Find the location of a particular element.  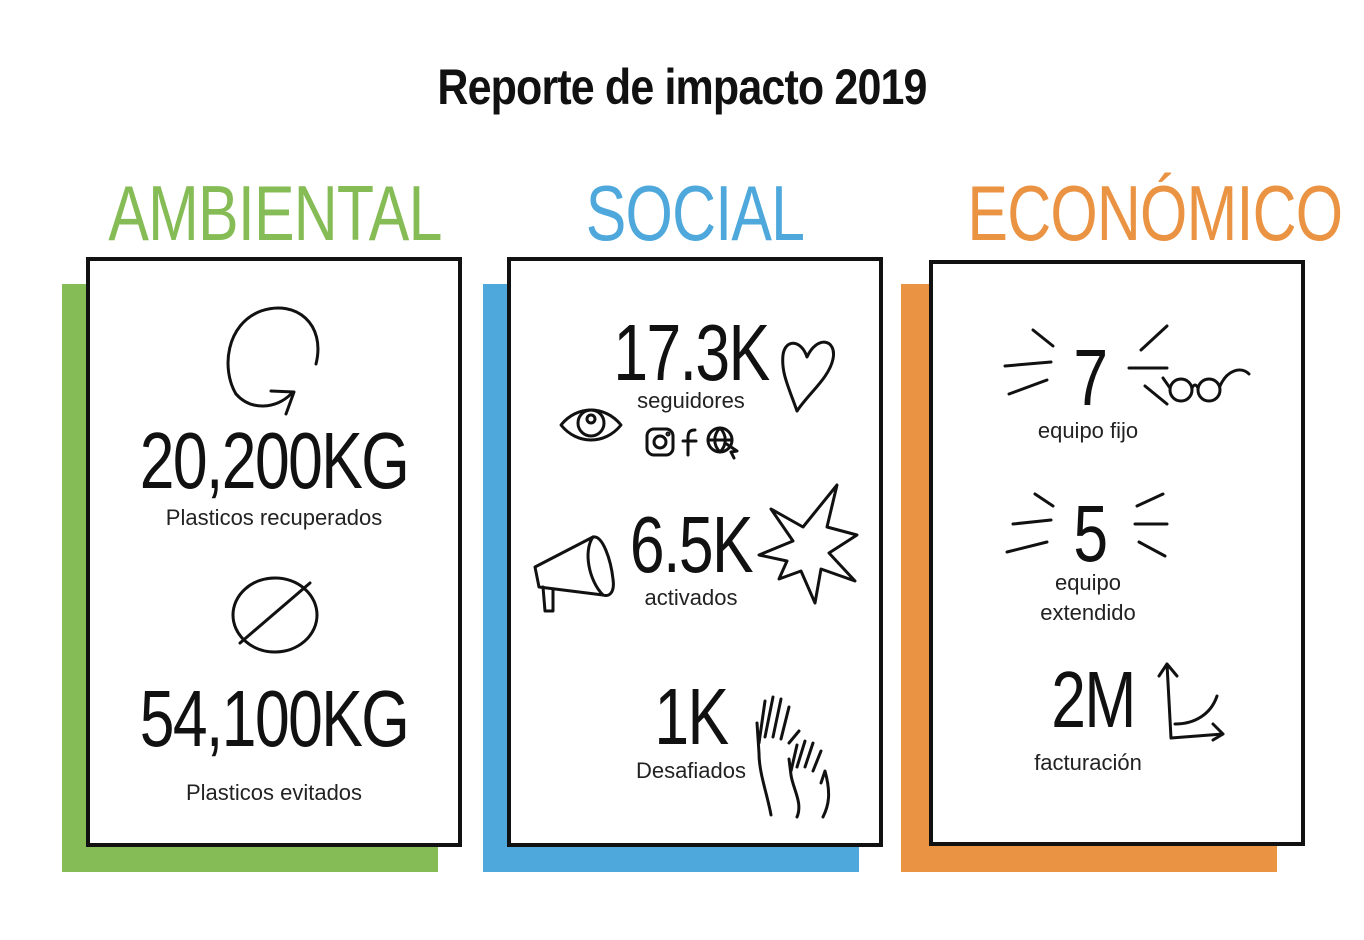

plasticos-recuperados-value: 20,200KG is located at coordinates (274, 460).